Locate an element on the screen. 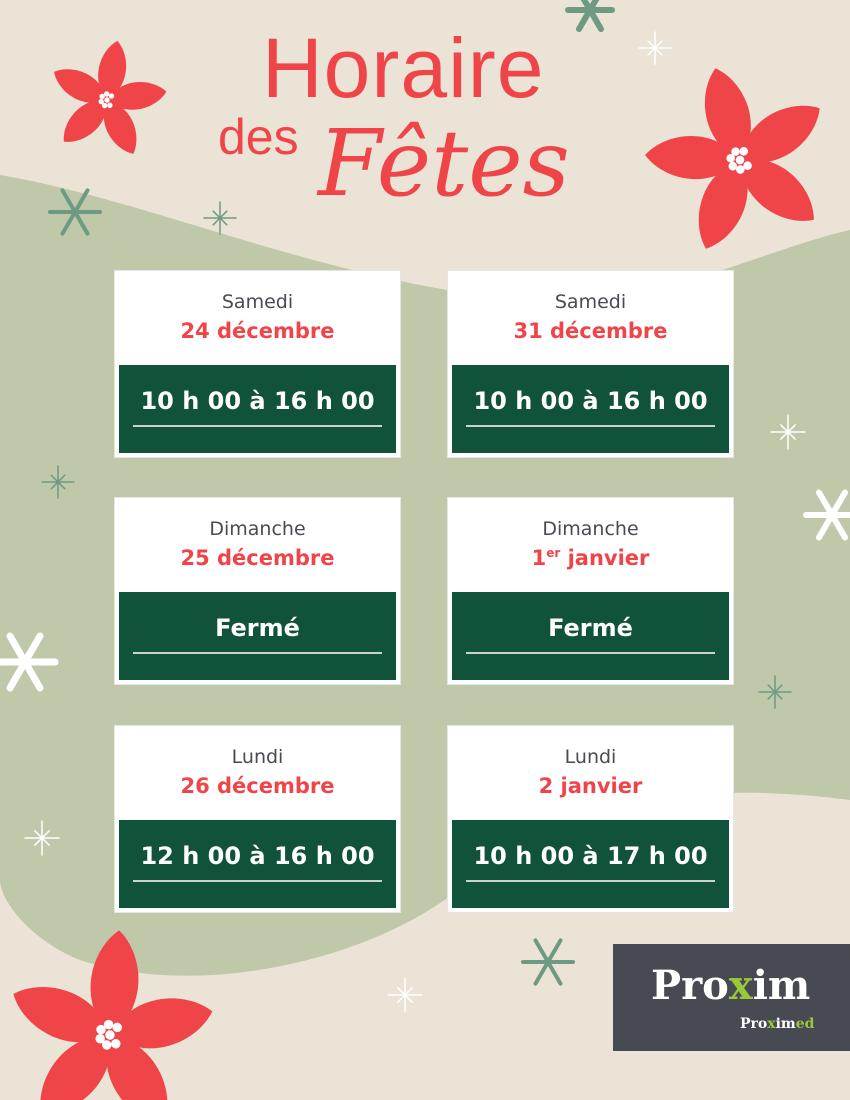  date: 2 janvier is located at coordinates (590, 786).